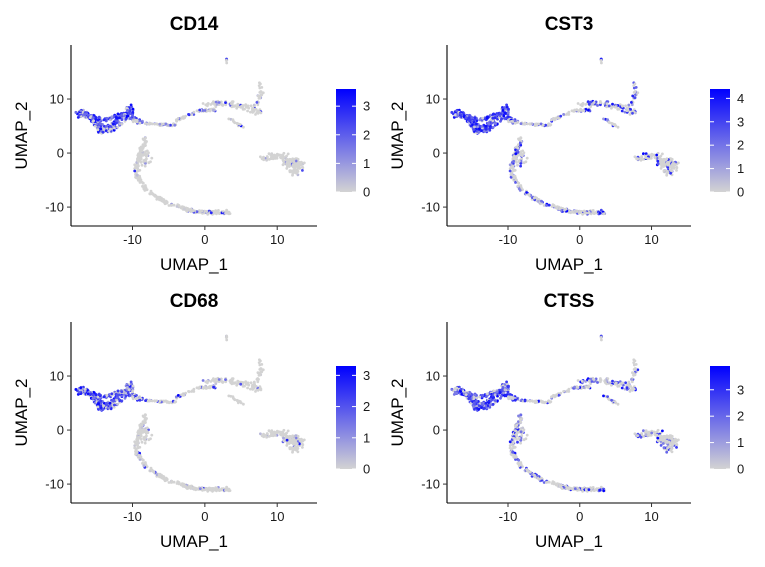 The height and width of the screenshot is (567, 765). Describe the element at coordinates (727, 144) in the screenshot. I see `colorbar-legend: 0 1 2 3 4` at that location.